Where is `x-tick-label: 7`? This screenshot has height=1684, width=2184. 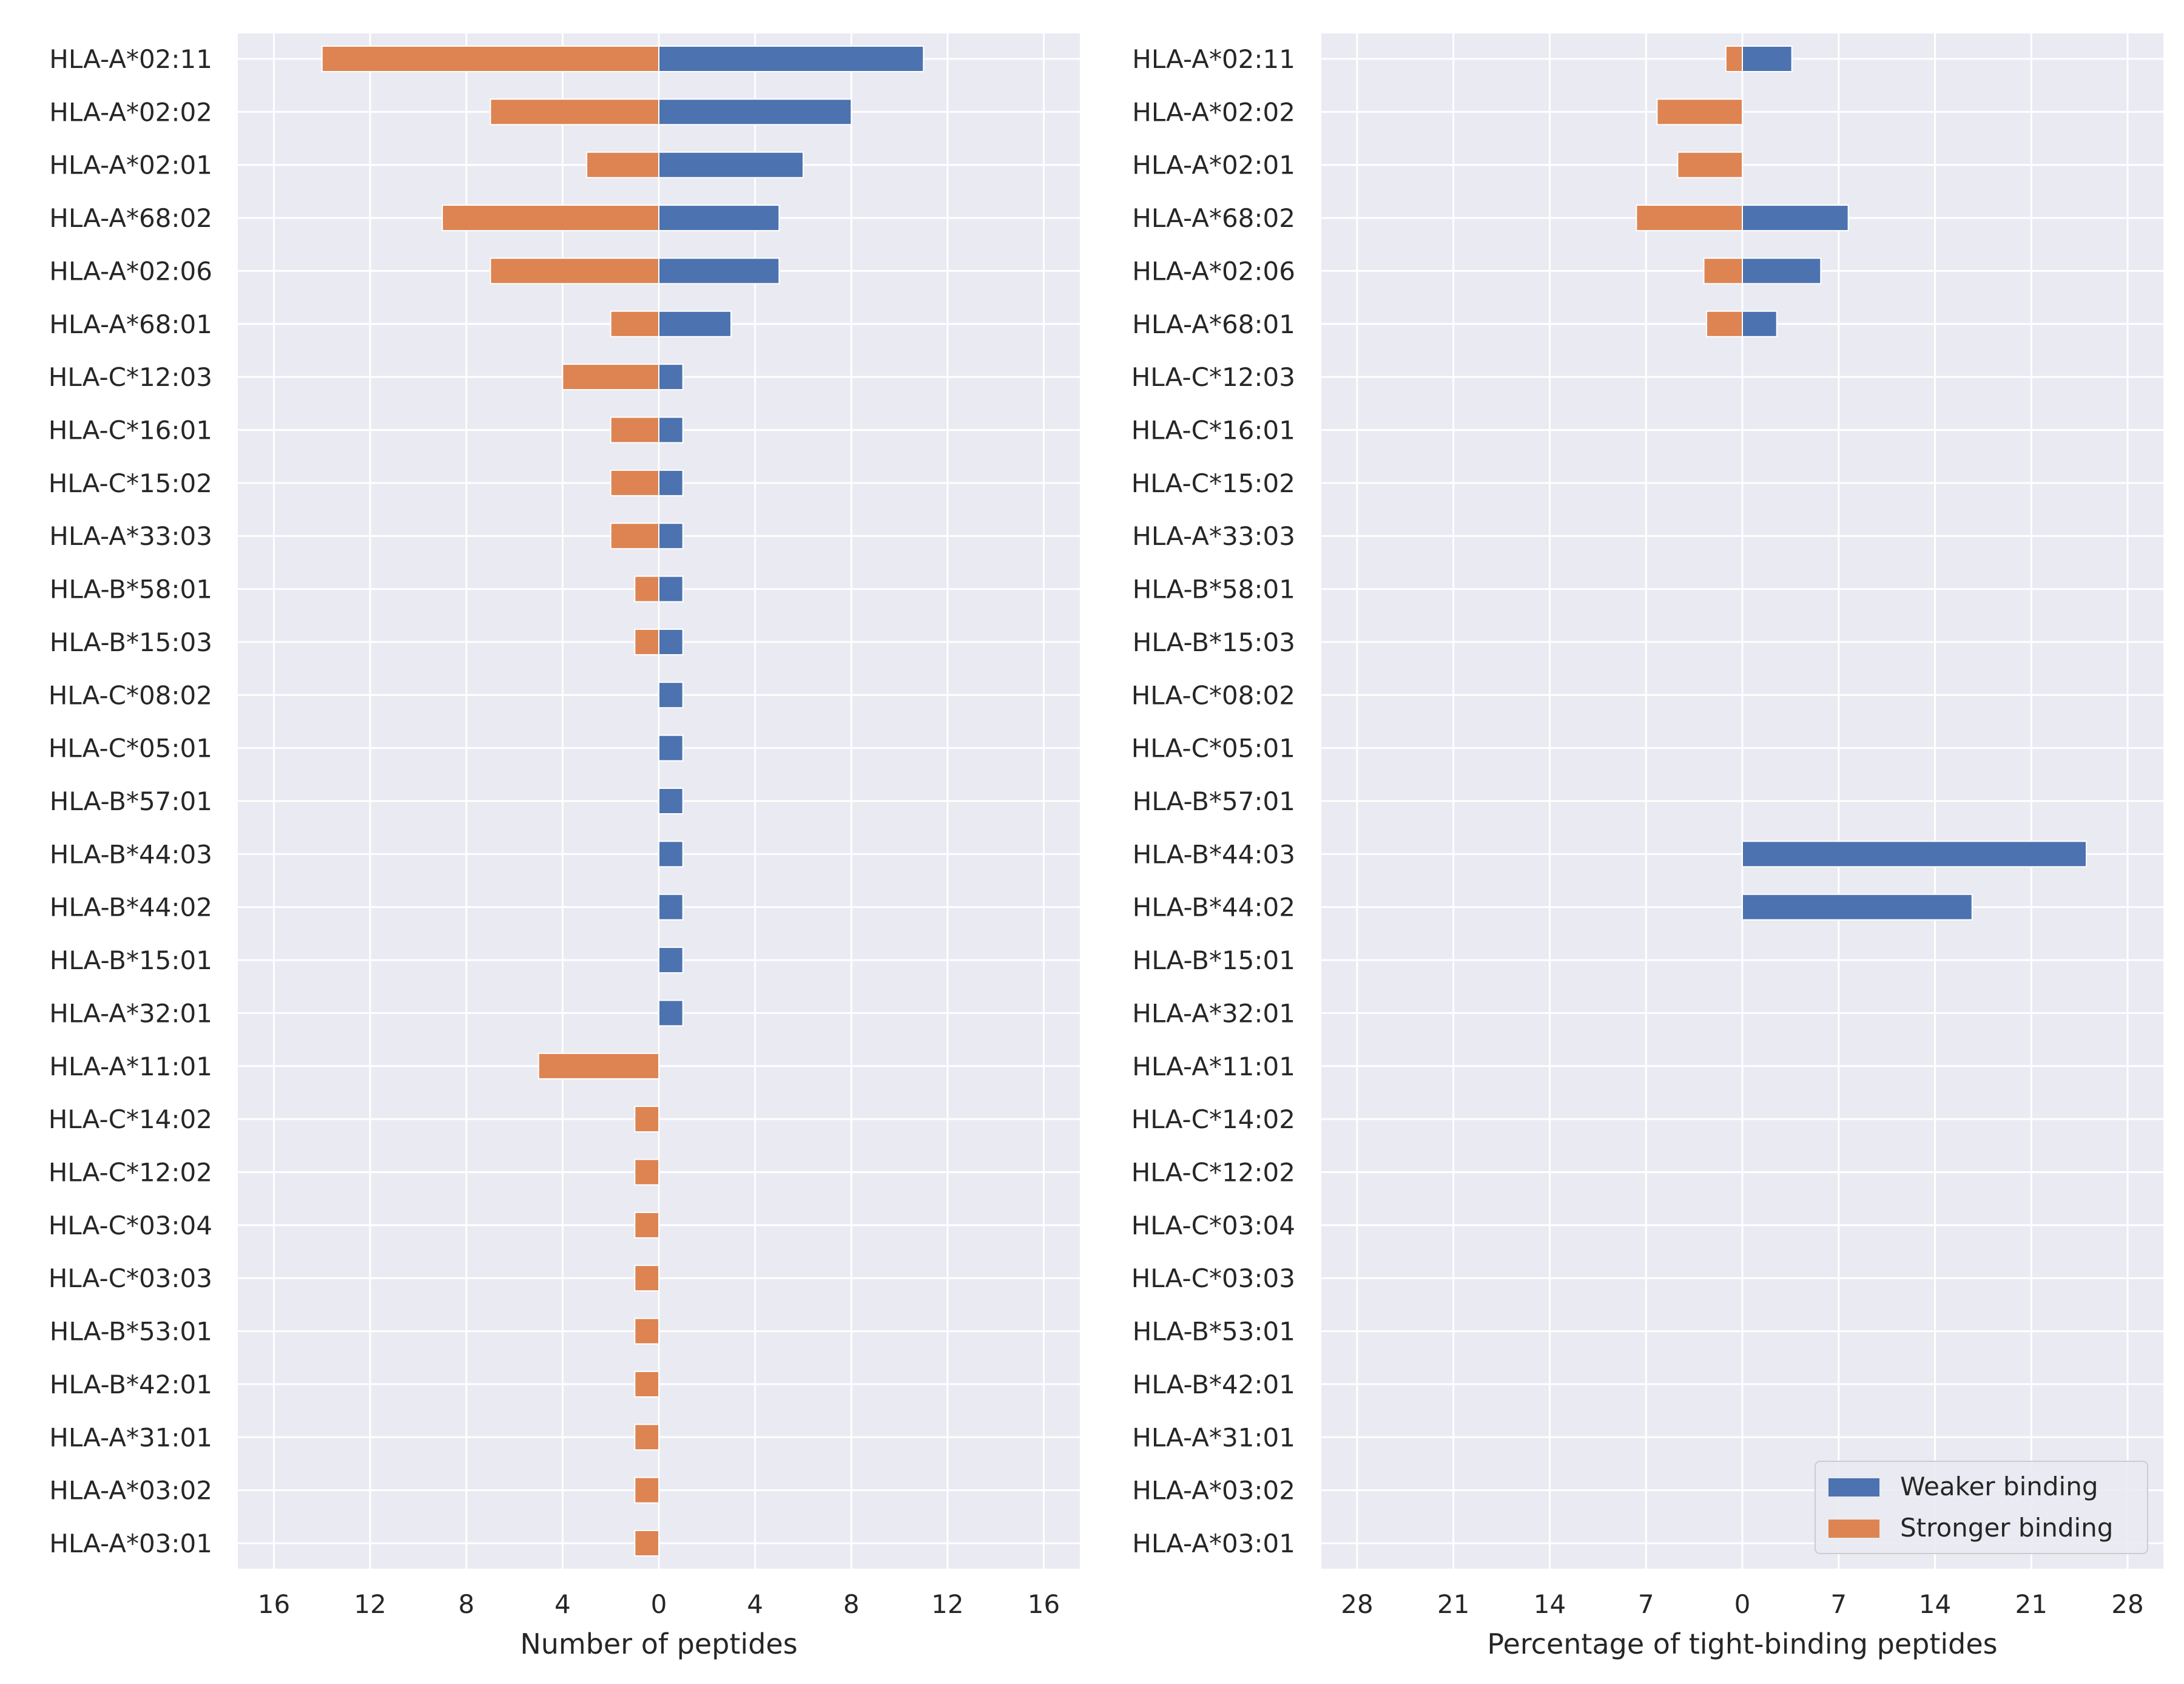 x-tick-label: 7 is located at coordinates (1838, 1604).